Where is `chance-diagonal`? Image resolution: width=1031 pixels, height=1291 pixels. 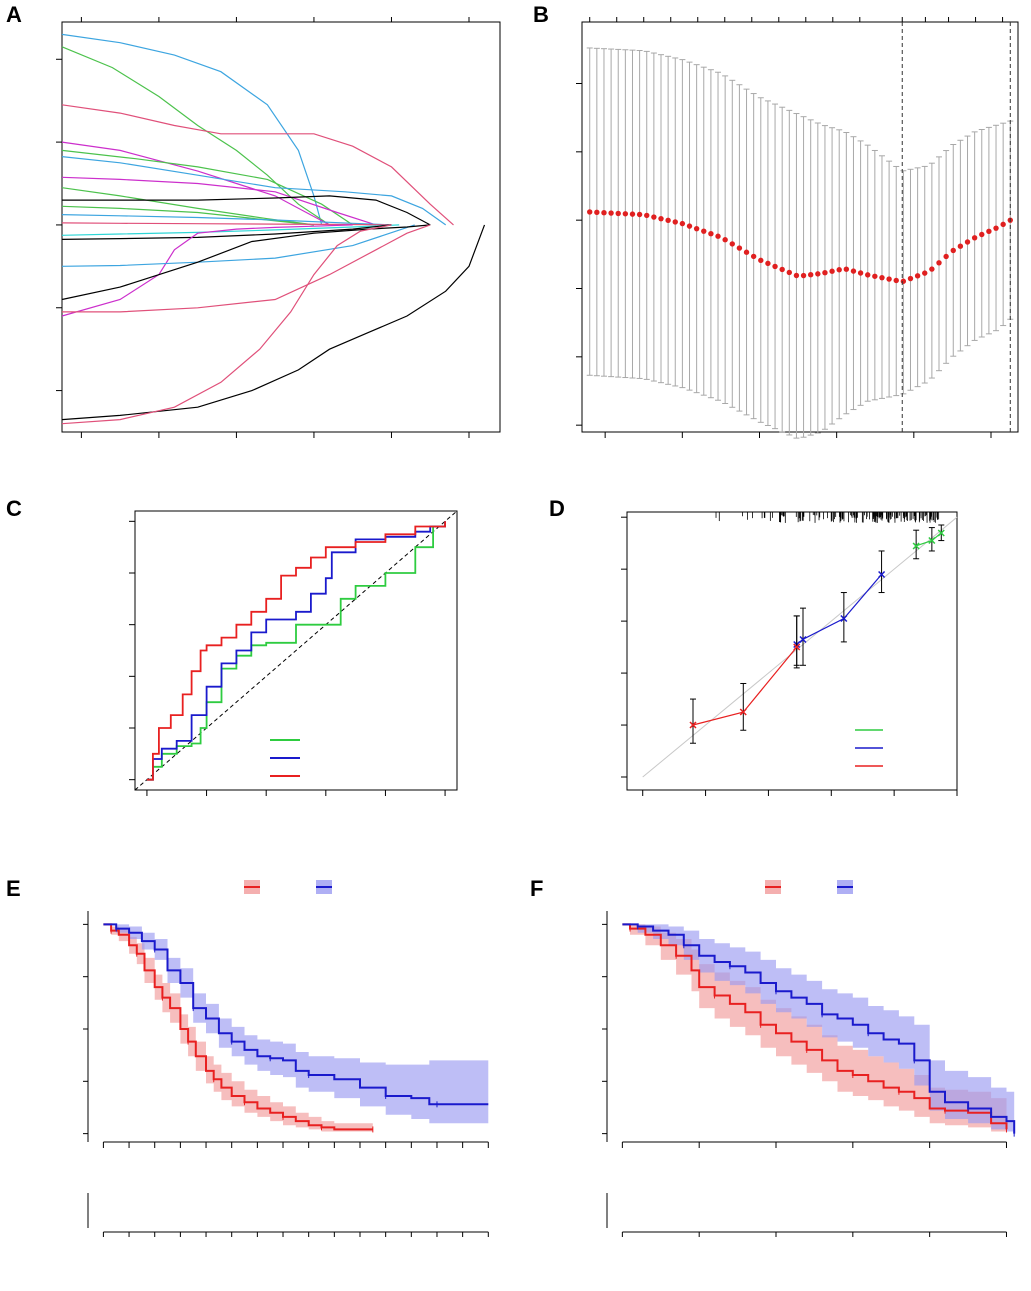 chance-diagonal is located at coordinates (296, 650).